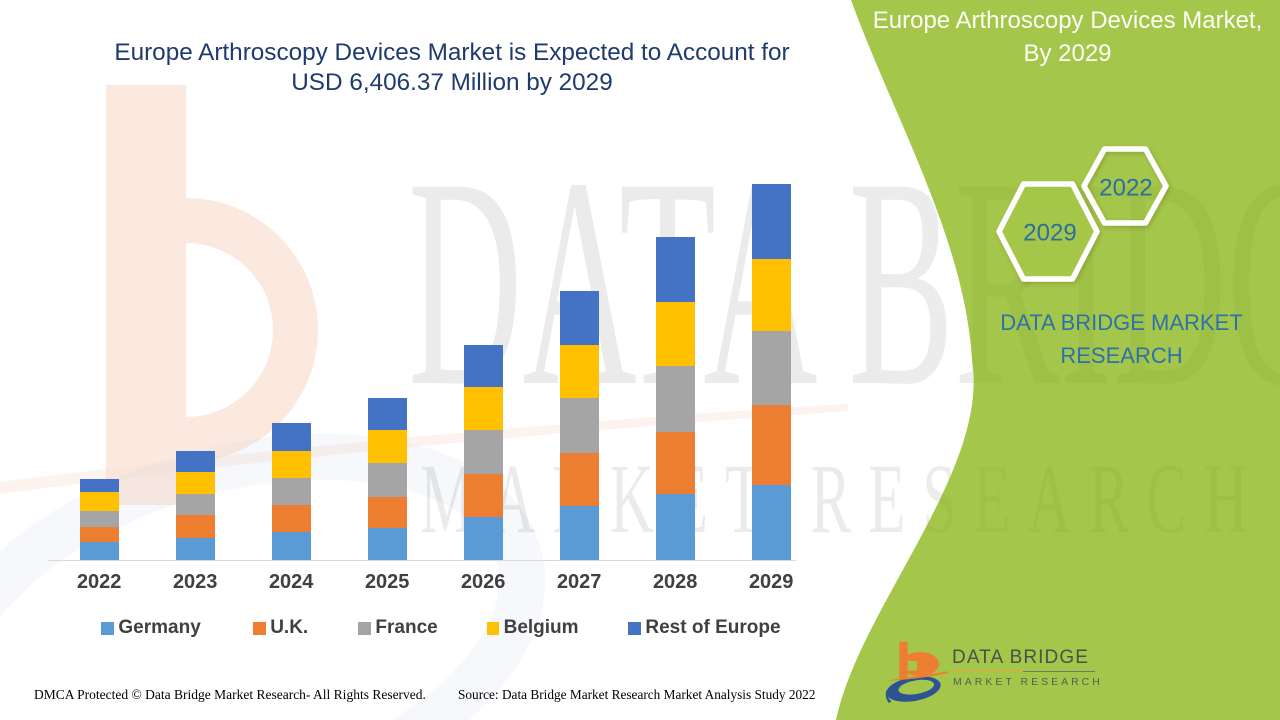 The height and width of the screenshot is (720, 1280). Describe the element at coordinates (1049, 233) in the screenshot. I see `svg-text: 2029` at that location.